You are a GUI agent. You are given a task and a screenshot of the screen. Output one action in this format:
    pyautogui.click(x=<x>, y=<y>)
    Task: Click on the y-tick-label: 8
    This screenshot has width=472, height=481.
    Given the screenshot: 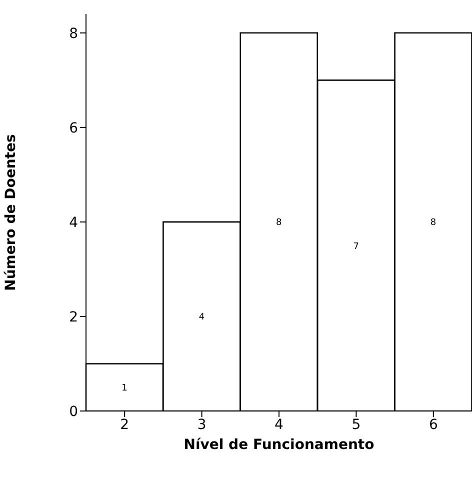 What is the action you would take?
    pyautogui.click(x=73, y=34)
    